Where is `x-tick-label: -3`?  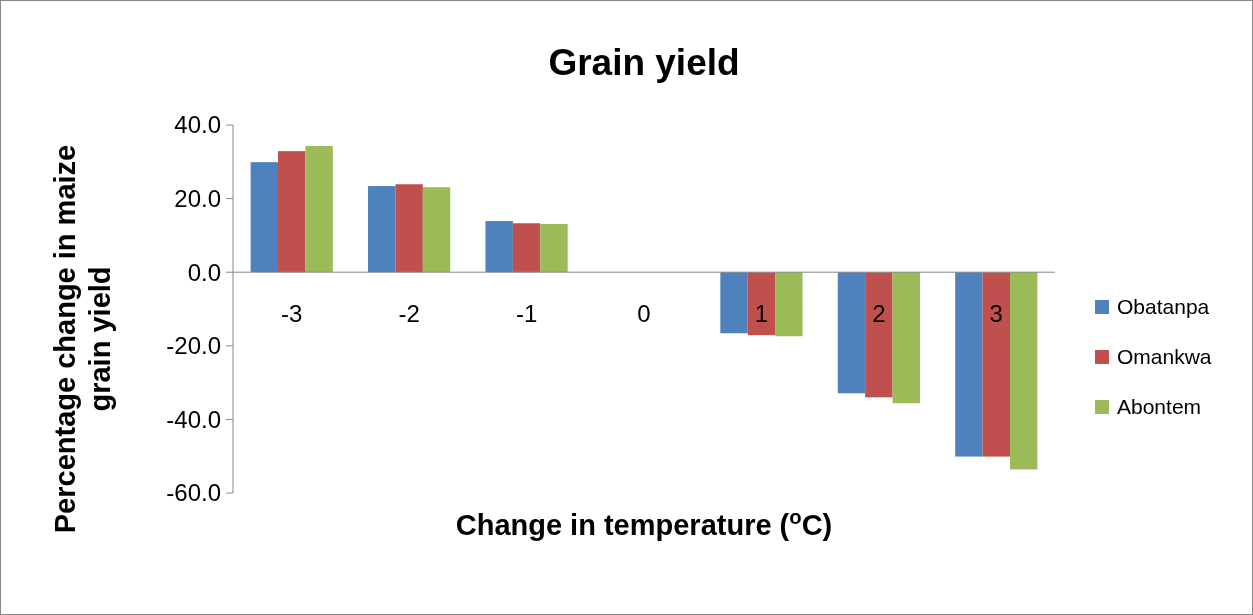
x-tick-label: -3 is located at coordinates (292, 314).